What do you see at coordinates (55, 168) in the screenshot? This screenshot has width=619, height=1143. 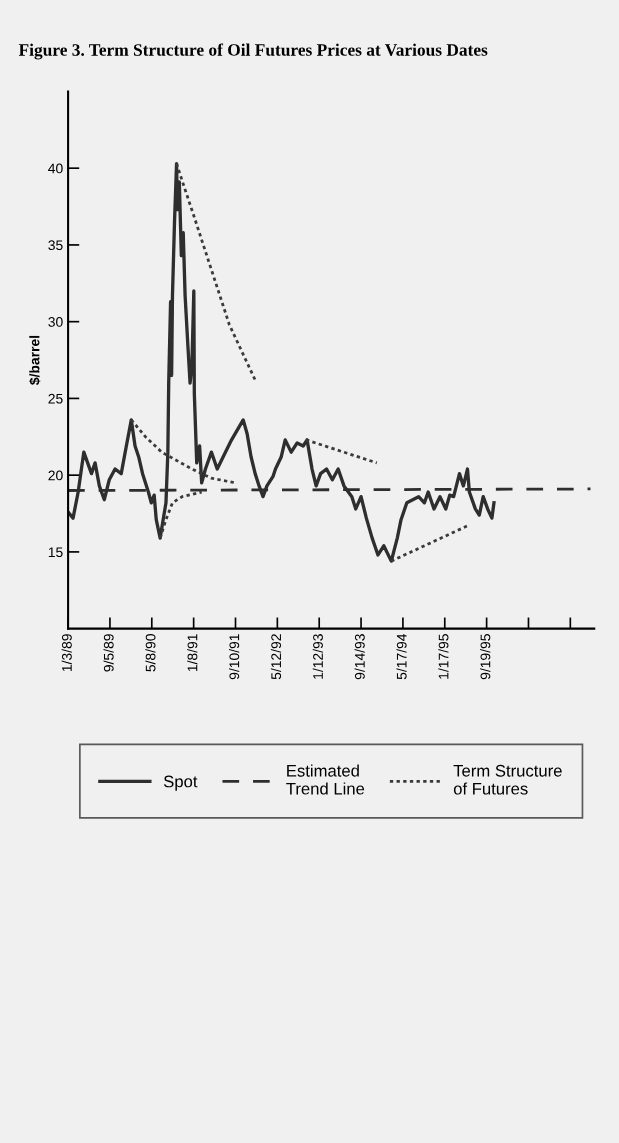 I see `y-tick-label: 40` at bounding box center [55, 168].